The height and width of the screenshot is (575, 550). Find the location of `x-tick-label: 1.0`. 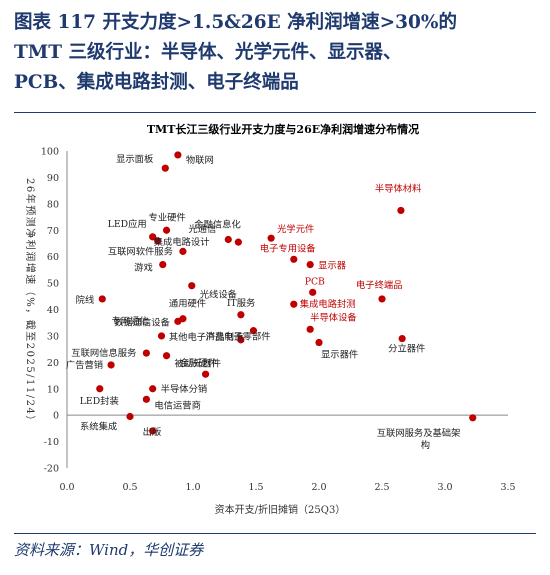

x-tick-label: 1.0 is located at coordinates (192, 487).